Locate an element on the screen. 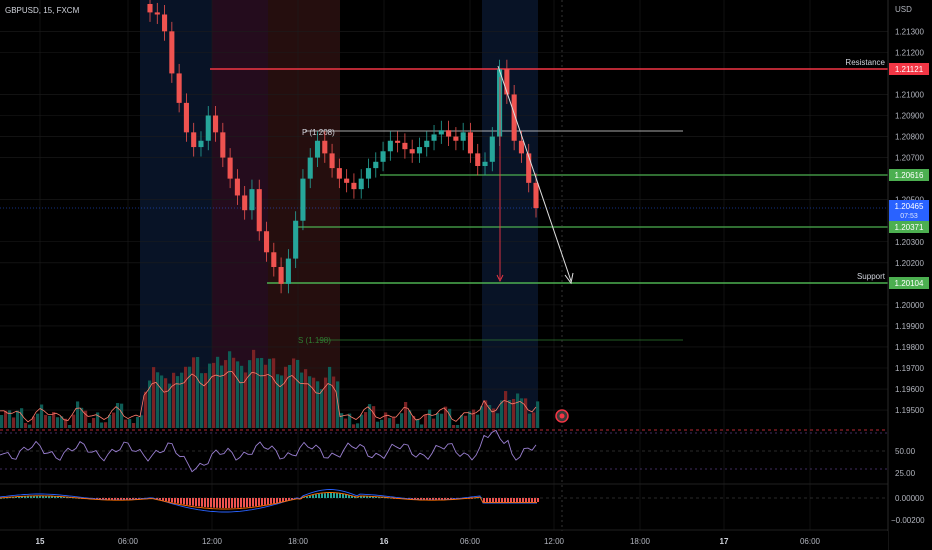 The width and height of the screenshot is (932, 550). alert-bubble-icon is located at coordinates (562, 416).